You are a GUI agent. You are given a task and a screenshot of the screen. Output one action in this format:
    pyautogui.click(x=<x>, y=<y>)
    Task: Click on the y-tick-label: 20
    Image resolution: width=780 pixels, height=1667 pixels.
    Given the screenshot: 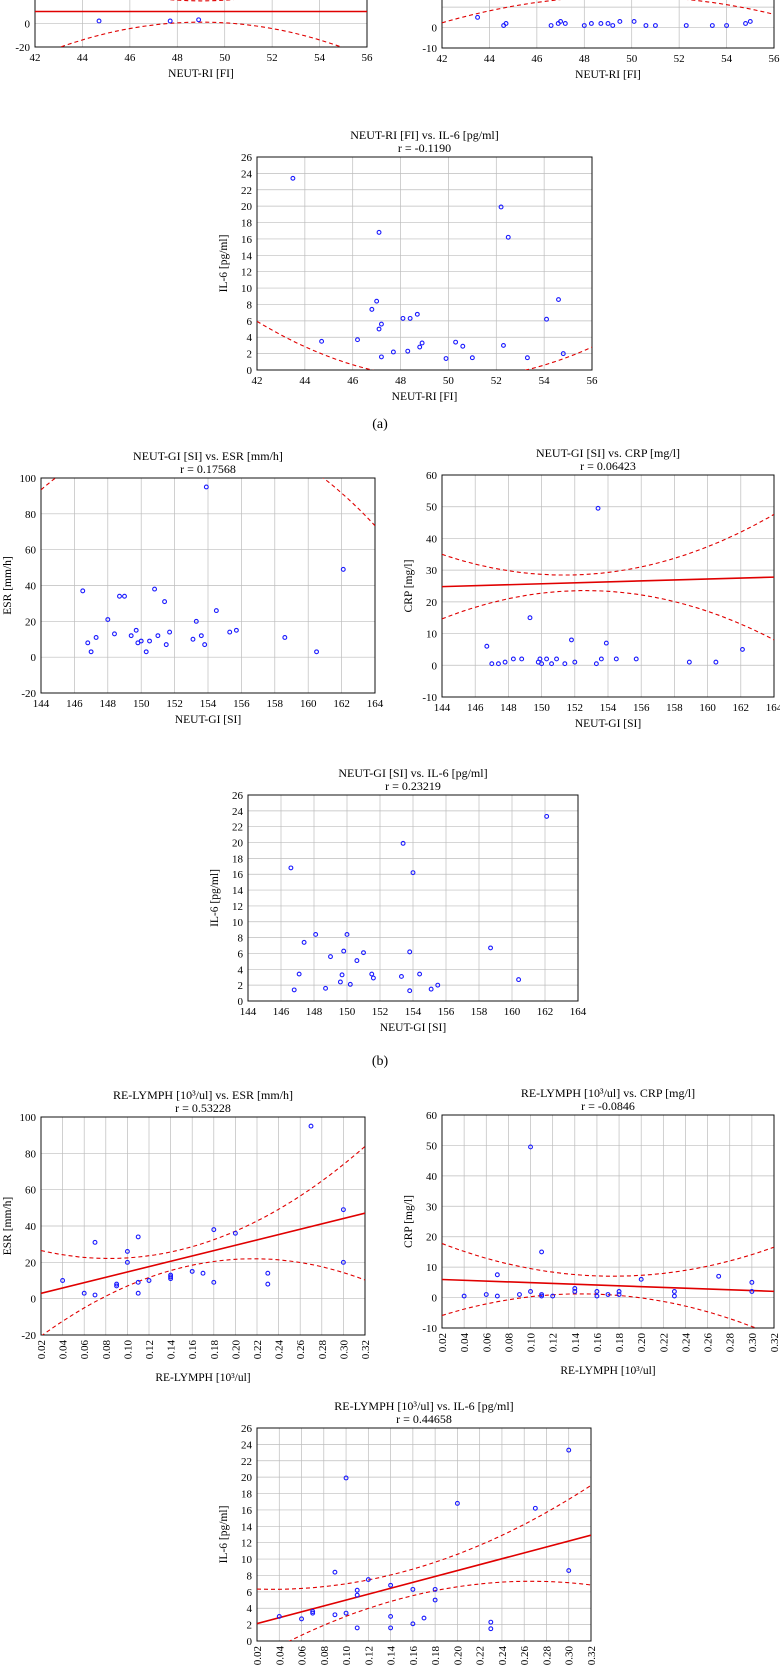 What is the action you would take?
    pyautogui.click(x=31, y=622)
    